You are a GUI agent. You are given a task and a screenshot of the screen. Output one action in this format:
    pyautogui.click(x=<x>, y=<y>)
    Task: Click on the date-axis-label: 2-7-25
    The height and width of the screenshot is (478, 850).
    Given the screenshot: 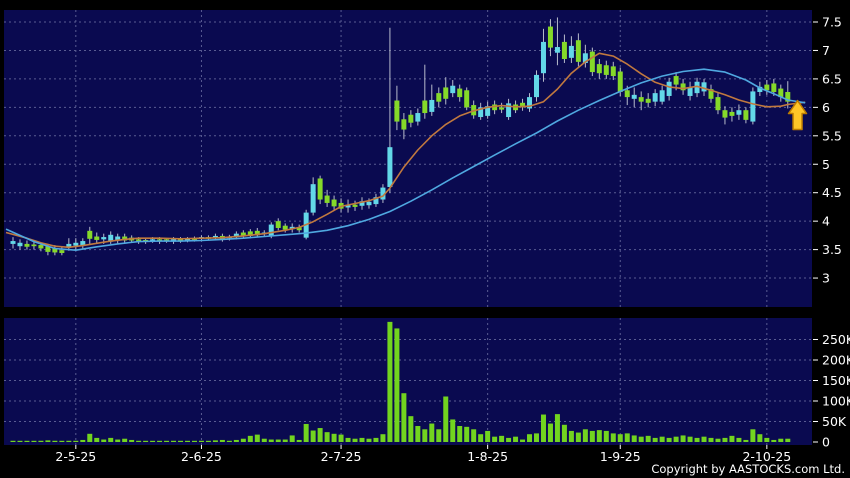 What is the action you would take?
    pyautogui.click(x=341, y=456)
    